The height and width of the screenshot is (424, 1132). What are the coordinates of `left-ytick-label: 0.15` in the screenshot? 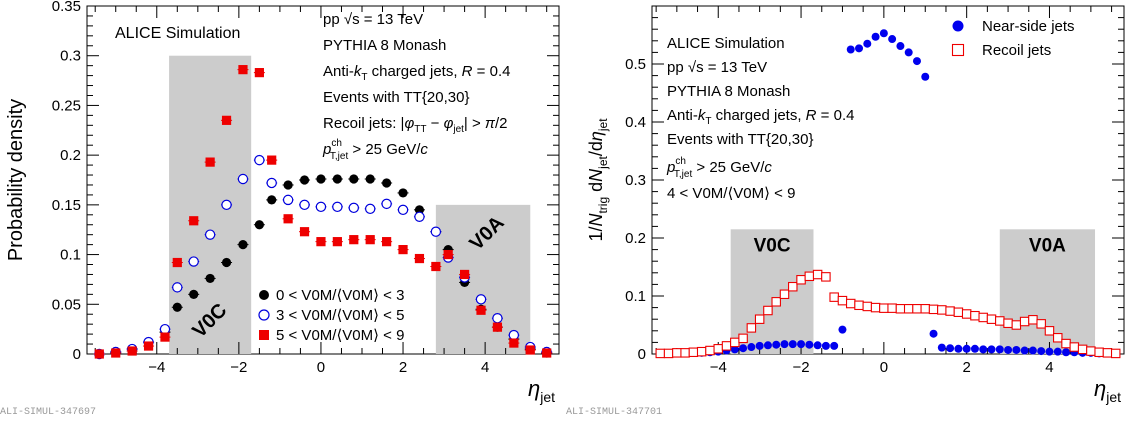 It's located at (66, 205).